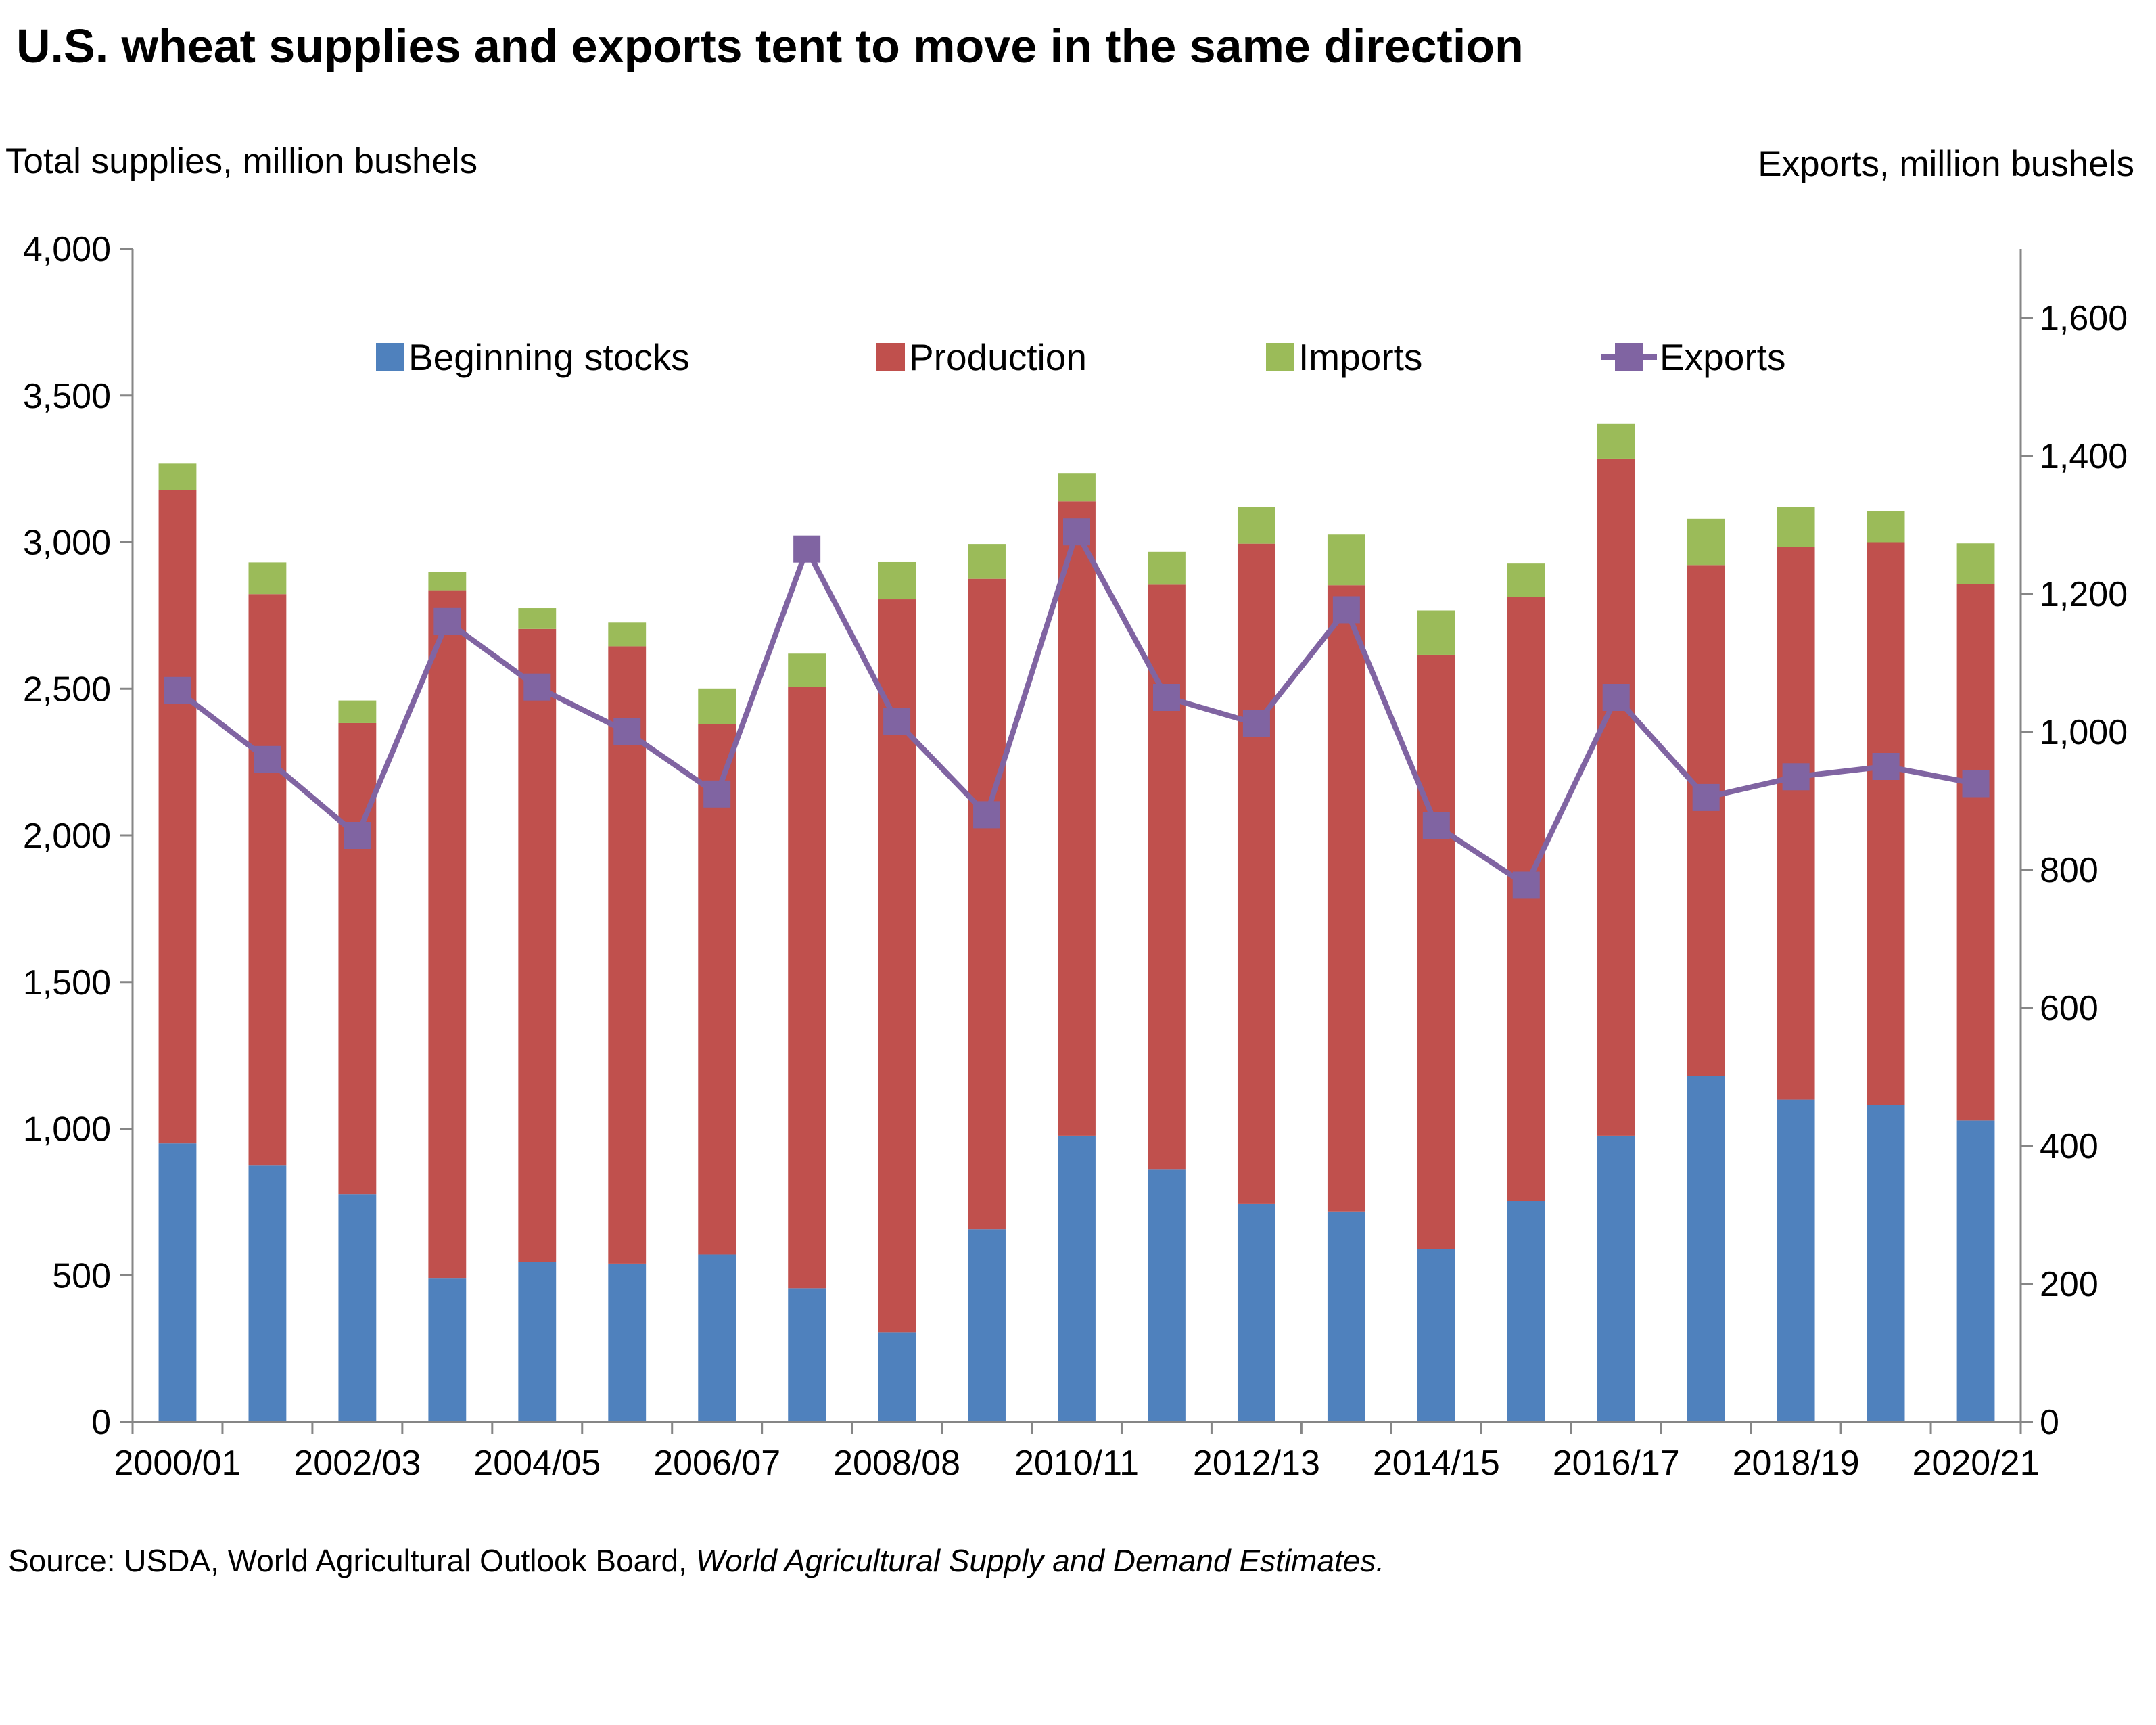 This screenshot has height=1725, width=2156. I want to click on y-right-tick-label: 800, so click(2069, 871).